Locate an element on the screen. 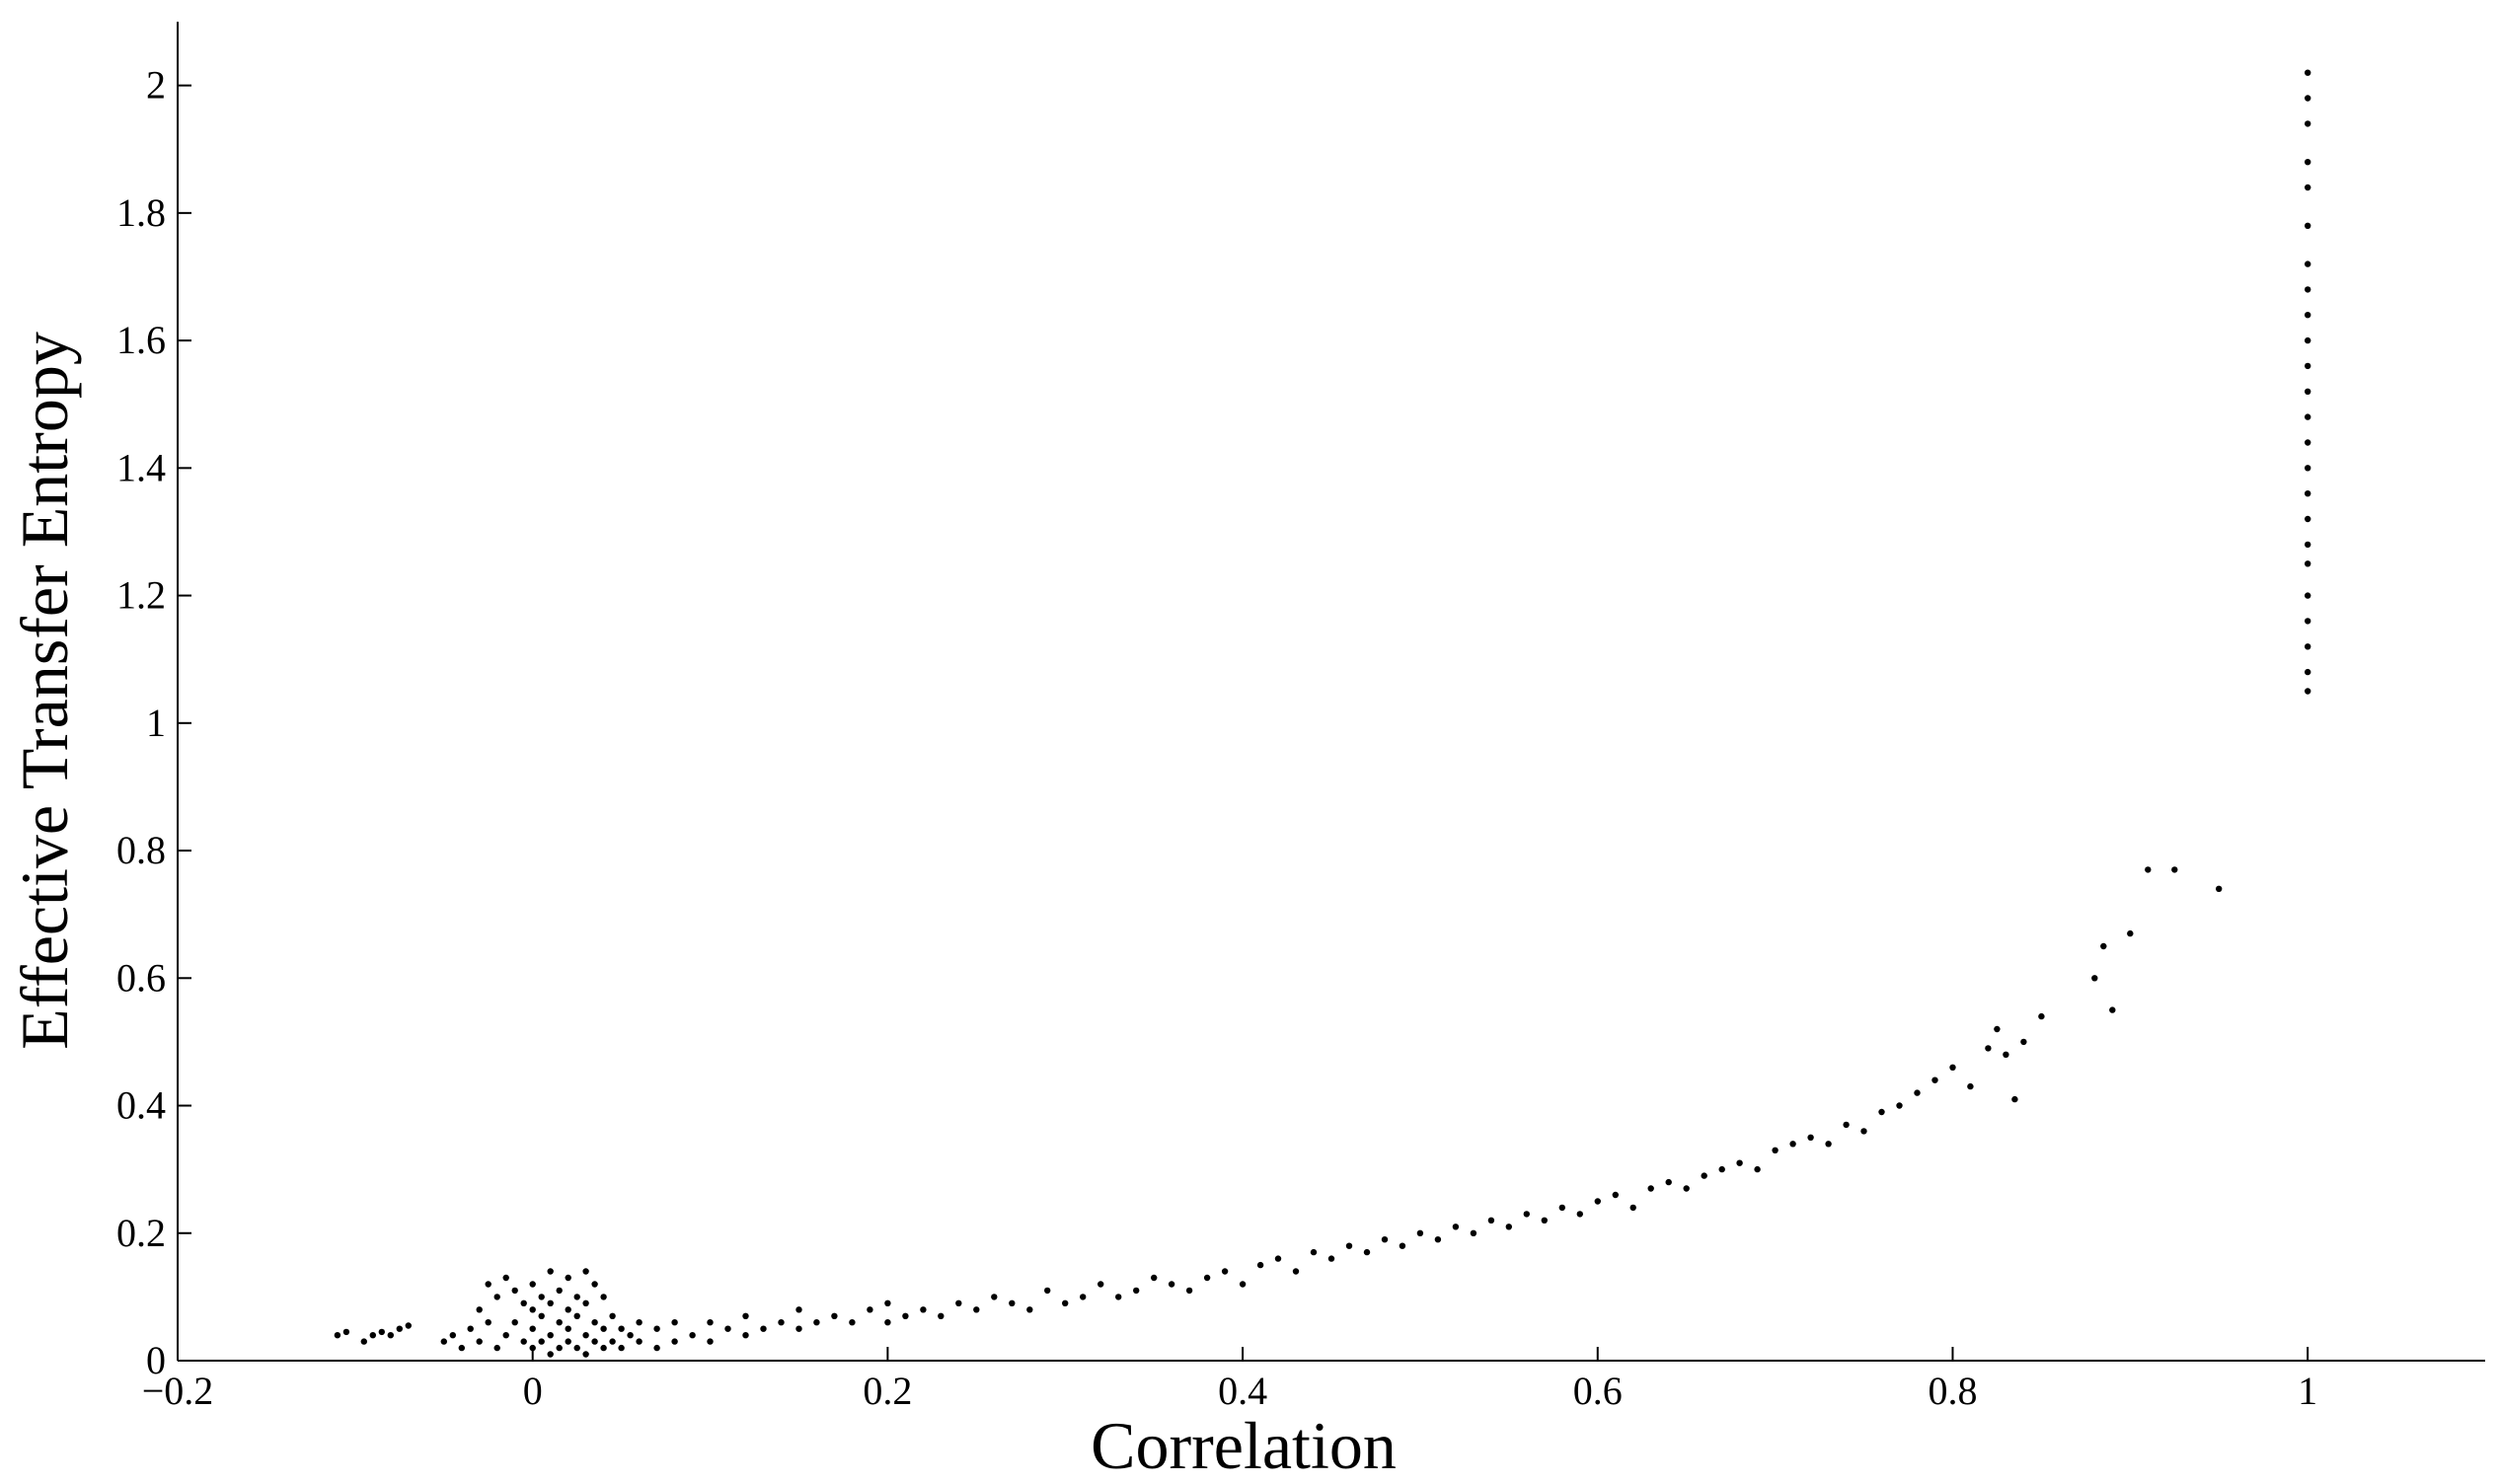 The image size is (2498, 1484). y-tick-label: 0.4 is located at coordinates (141, 1105).